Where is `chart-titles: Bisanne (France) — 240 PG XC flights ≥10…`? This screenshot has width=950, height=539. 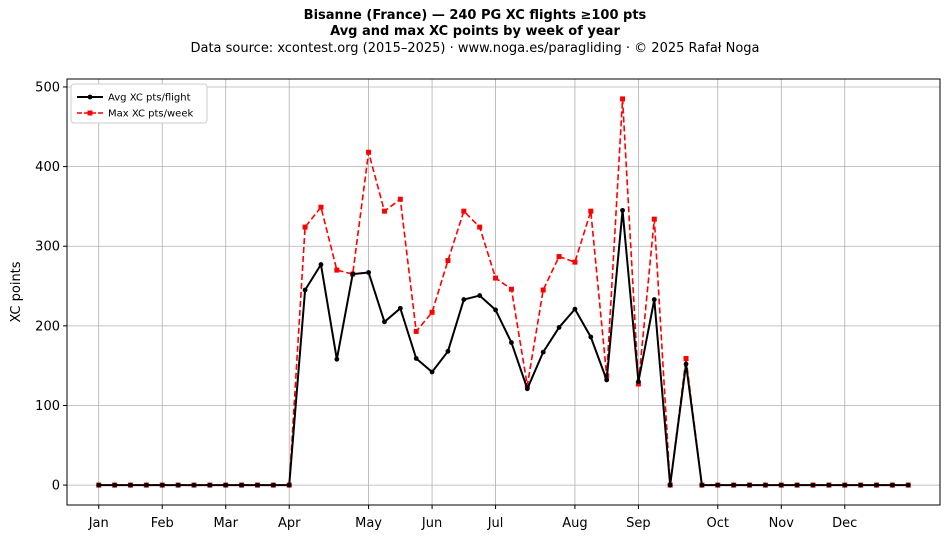 chart-titles: Bisanne (France) — 240 PG XC flights ≥10… is located at coordinates (475, 32).